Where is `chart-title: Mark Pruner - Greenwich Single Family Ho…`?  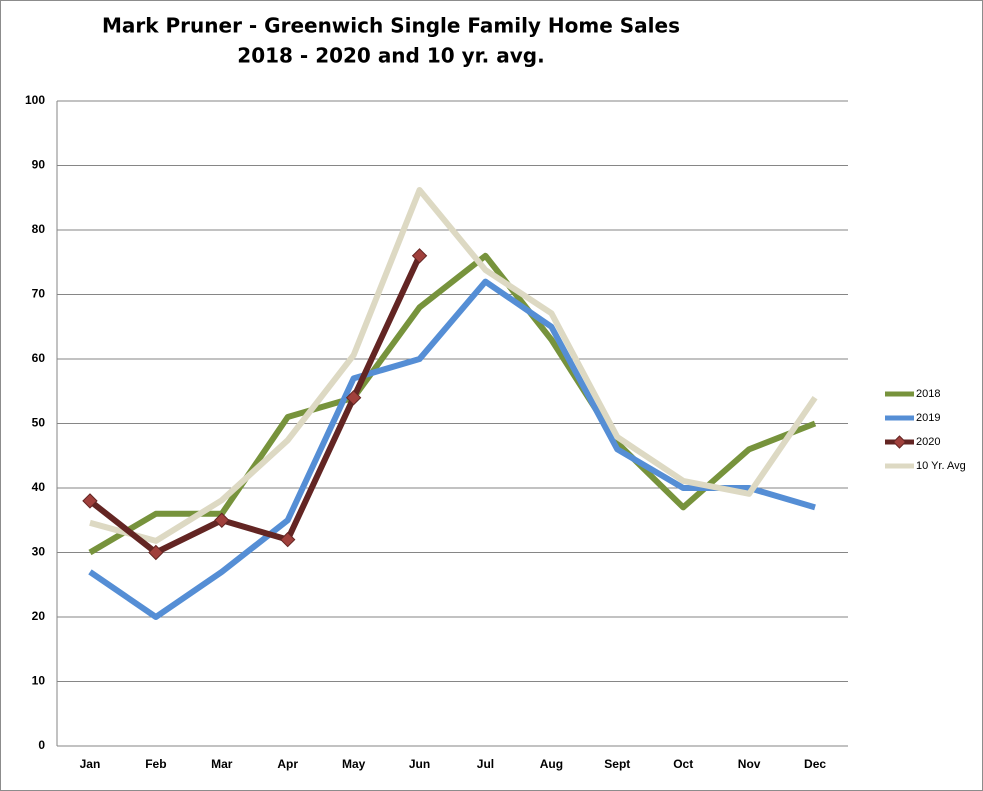 chart-title: Mark Pruner - Greenwich Single Family Ho… is located at coordinates (391, 26).